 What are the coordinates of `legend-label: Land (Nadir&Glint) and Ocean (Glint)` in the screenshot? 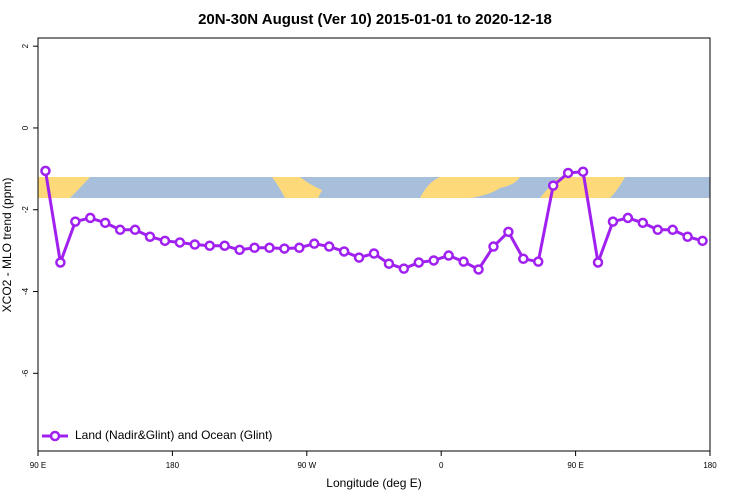 It's located at (173, 435).